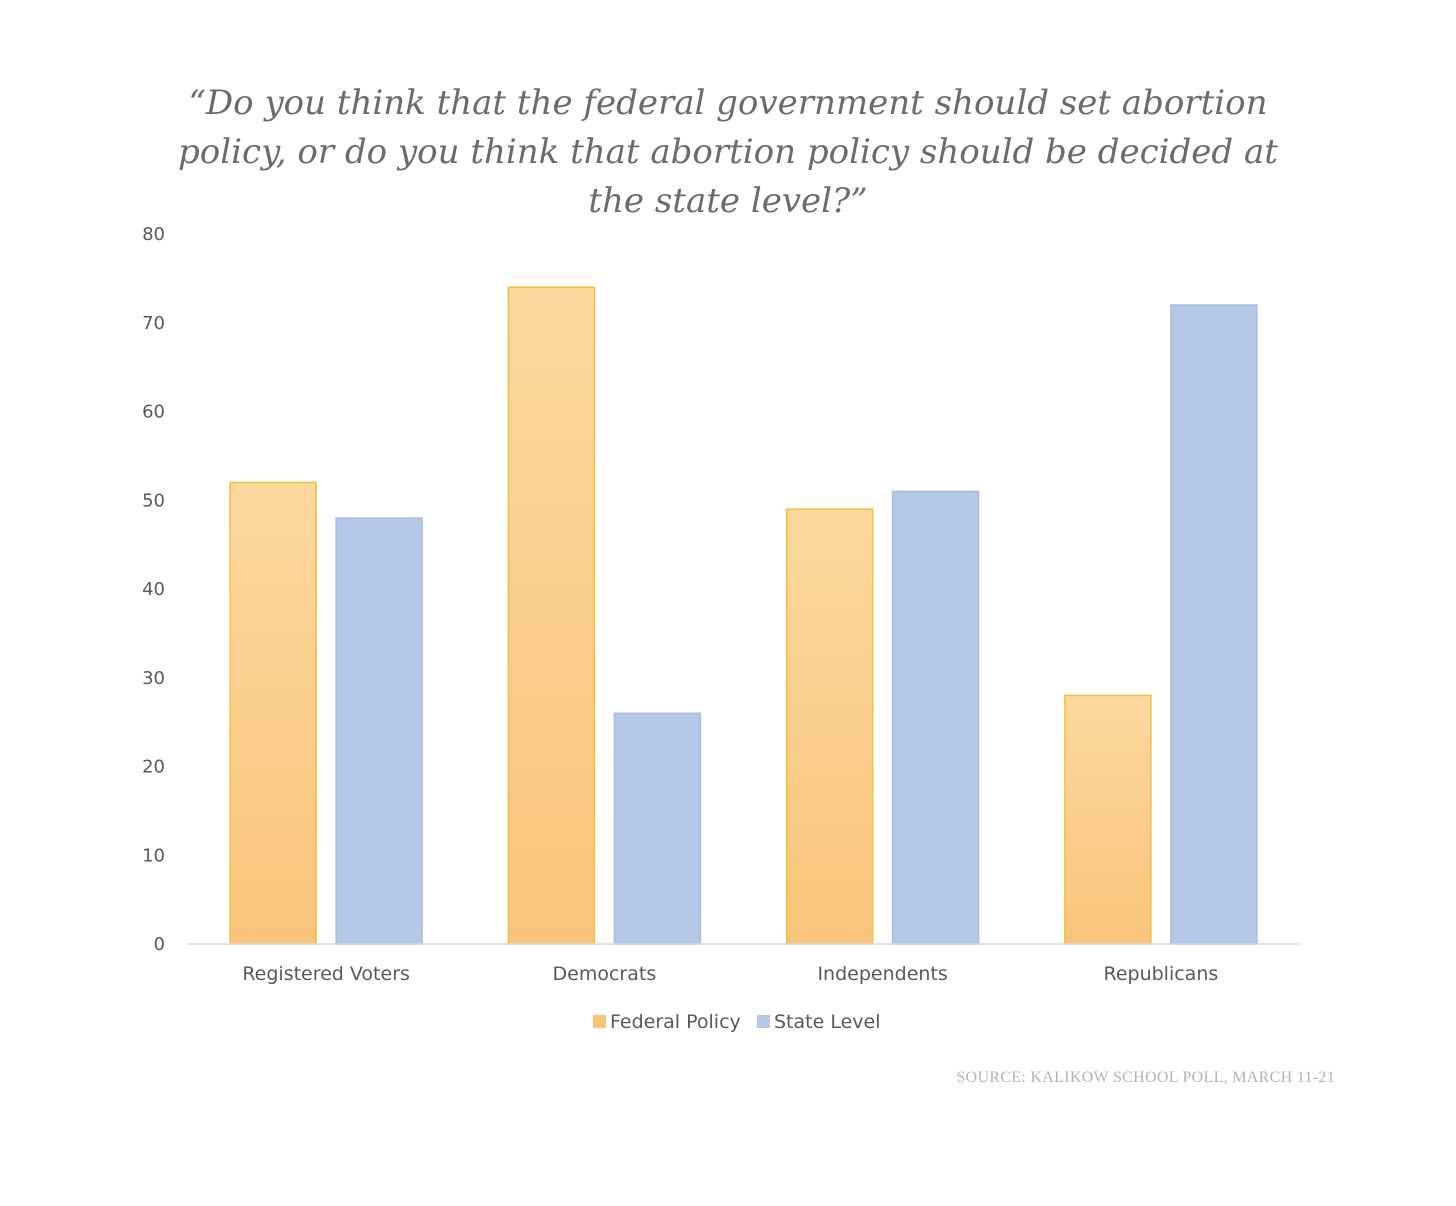 The width and height of the screenshot is (1456, 1206). I want to click on y-tick-label-50: 50, so click(153, 500).